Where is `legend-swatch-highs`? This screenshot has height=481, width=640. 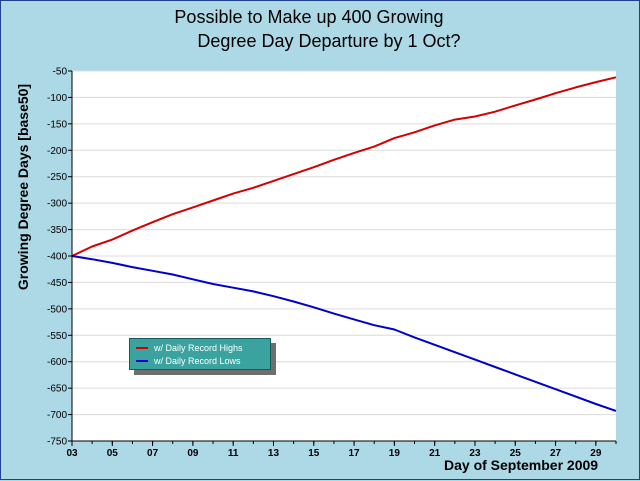
legend-swatch-highs is located at coordinates (142, 348).